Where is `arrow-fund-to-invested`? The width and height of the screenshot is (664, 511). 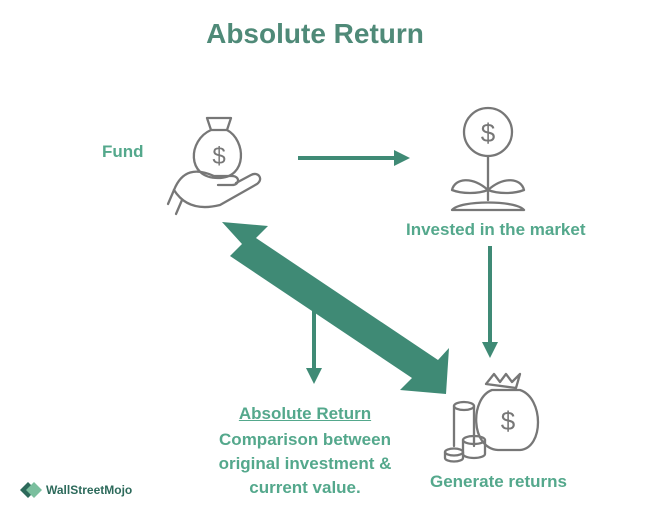
arrow-fund-to-invested is located at coordinates (354, 158).